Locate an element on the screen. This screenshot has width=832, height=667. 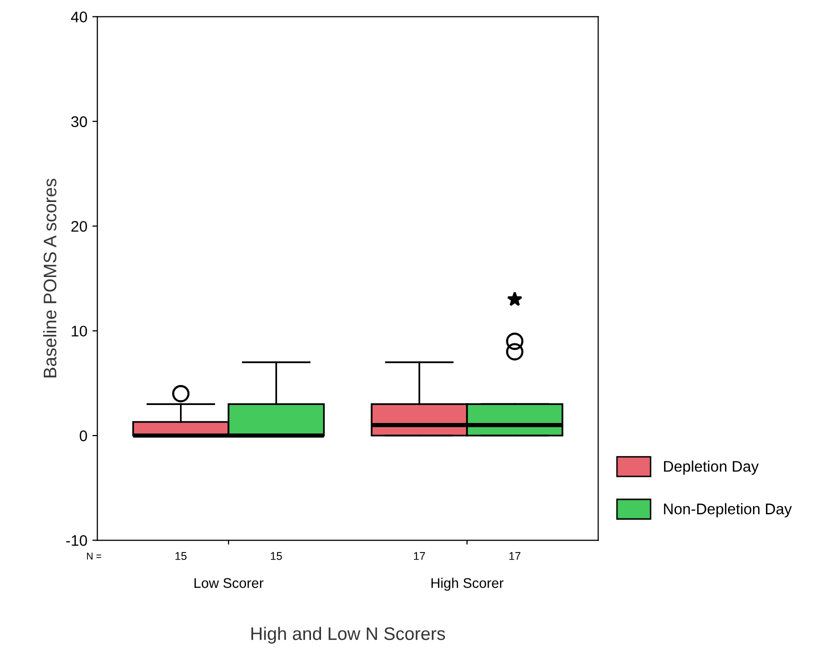
x-axis-title: High and Low N Scorers is located at coordinates (348, 635).